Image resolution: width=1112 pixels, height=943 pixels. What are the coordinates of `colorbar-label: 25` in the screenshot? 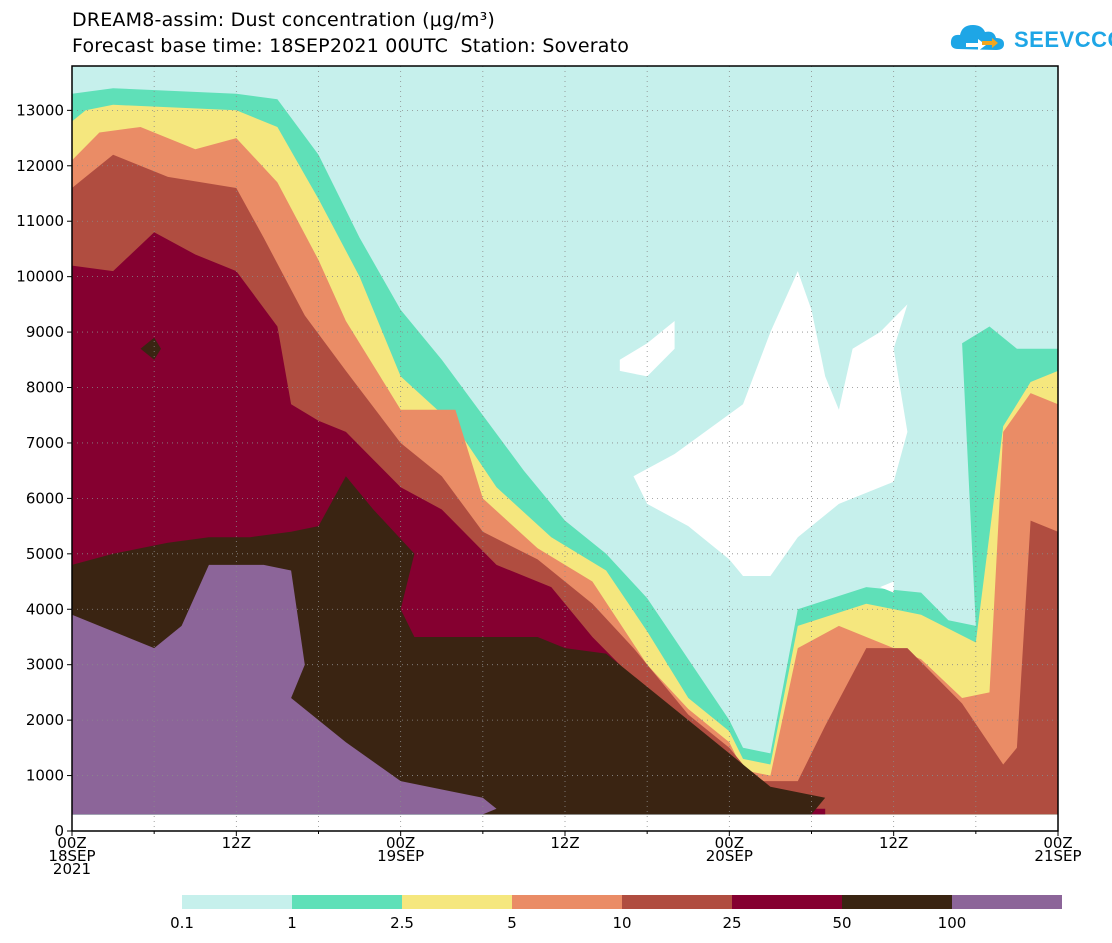 It's located at (731, 923).